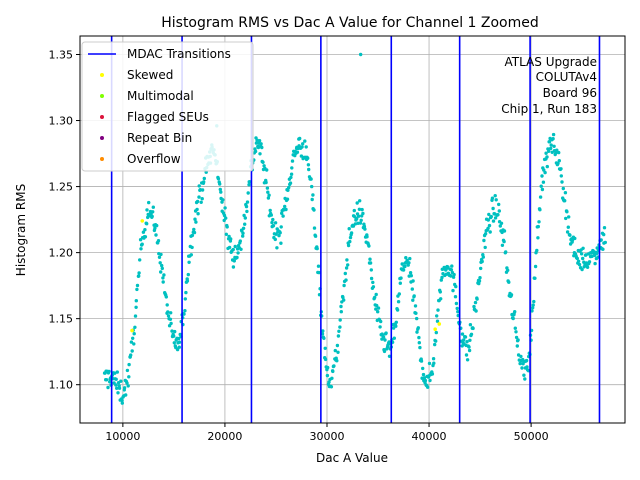  I want to click on y-tick-label: 1.35, so click(61, 54).